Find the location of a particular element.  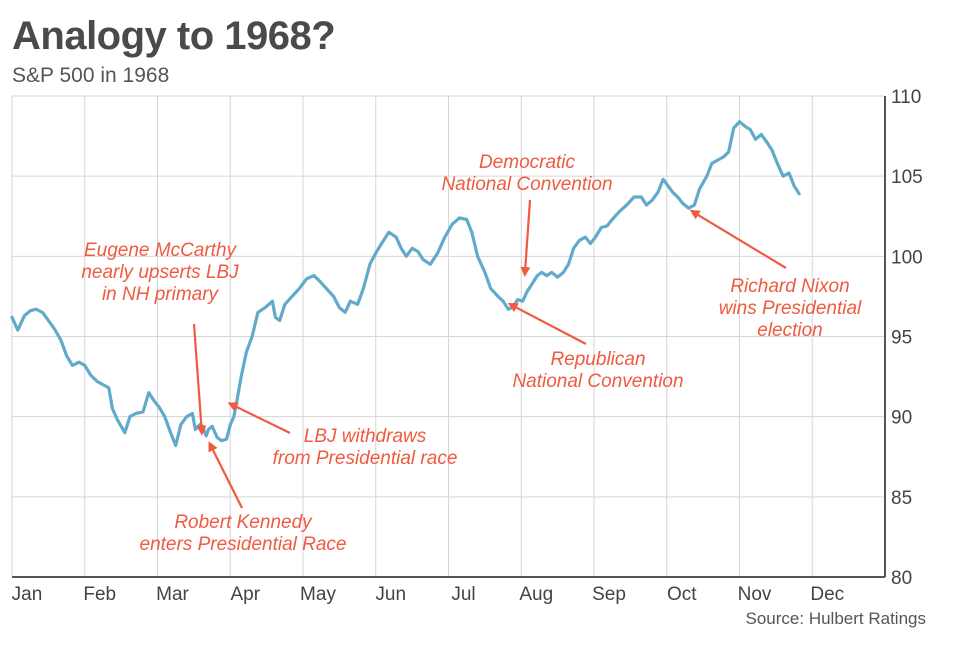

annotation-line: nearly upserts LBJ is located at coordinates (160, 272).